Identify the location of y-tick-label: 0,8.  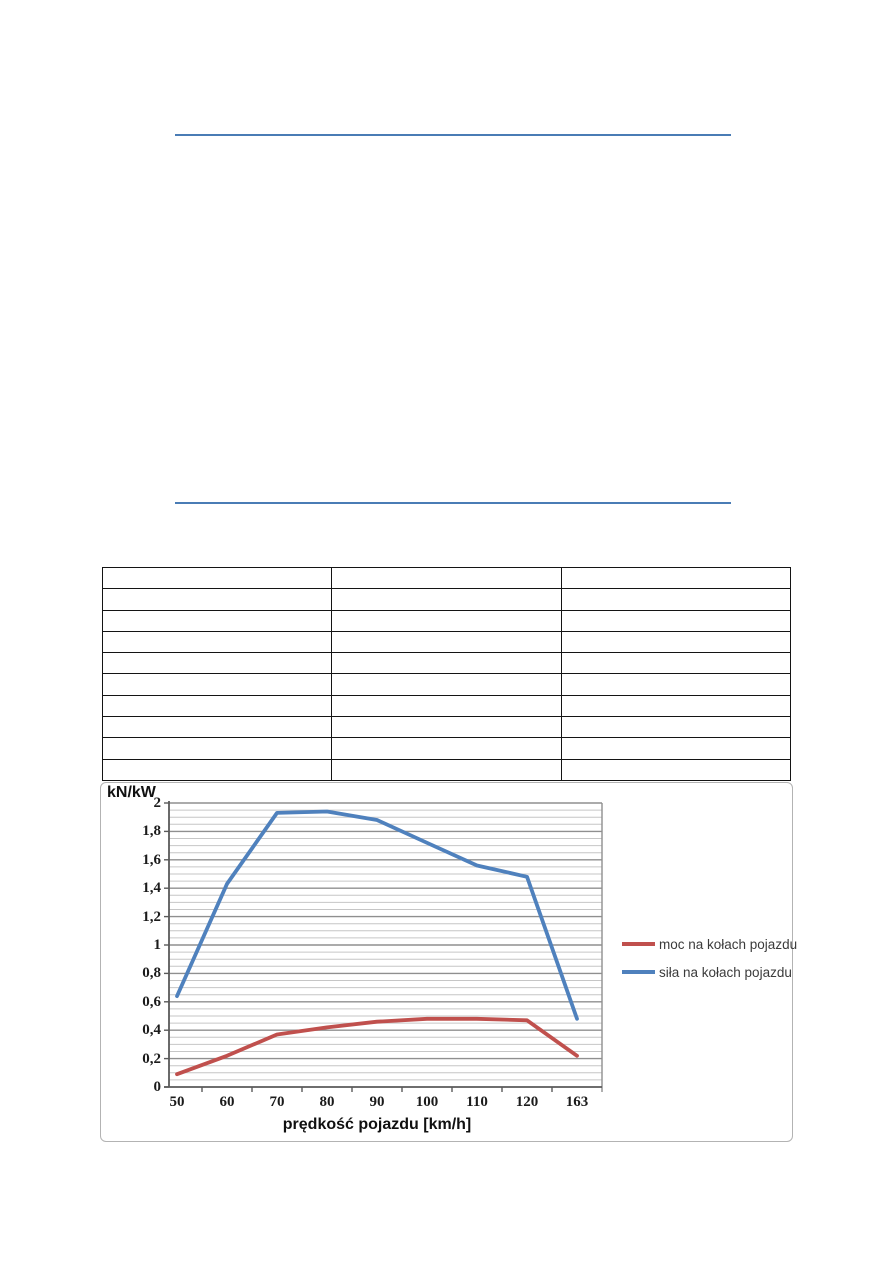
(151, 973).